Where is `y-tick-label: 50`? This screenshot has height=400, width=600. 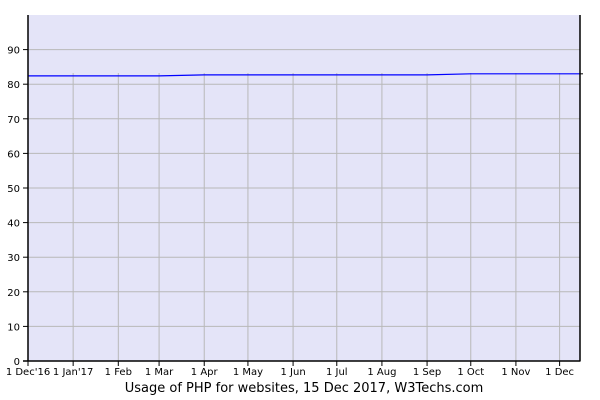
y-tick-label: 50 is located at coordinates (13, 189).